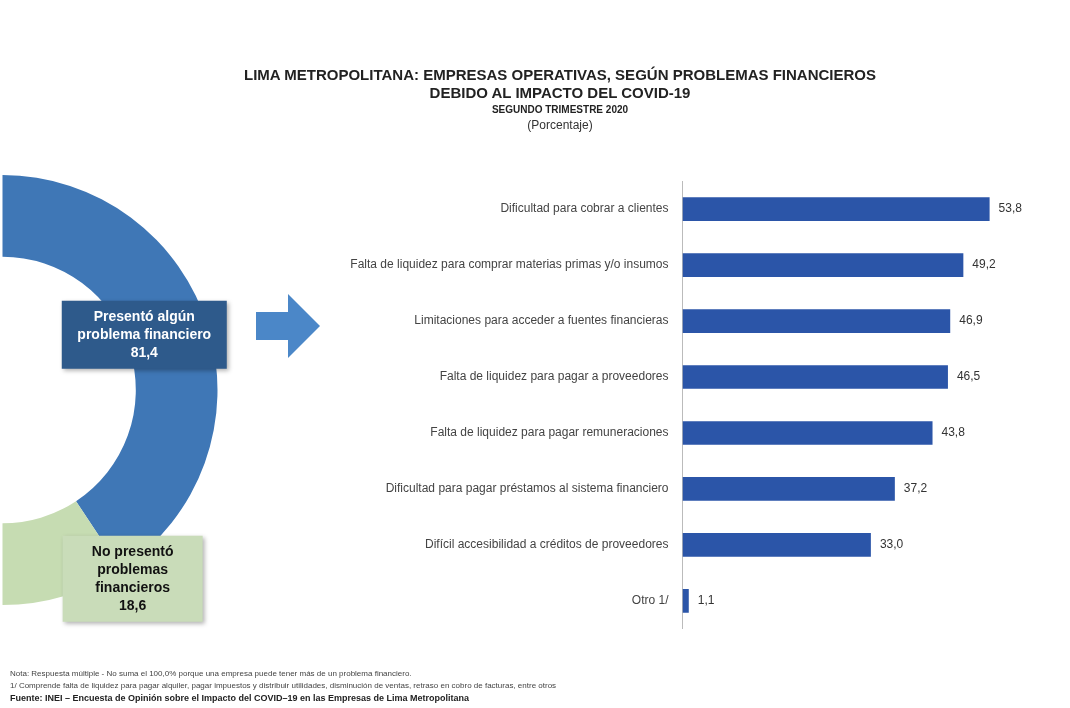  I want to click on slice-label: No presentó problemas financieros, so click(132, 568).